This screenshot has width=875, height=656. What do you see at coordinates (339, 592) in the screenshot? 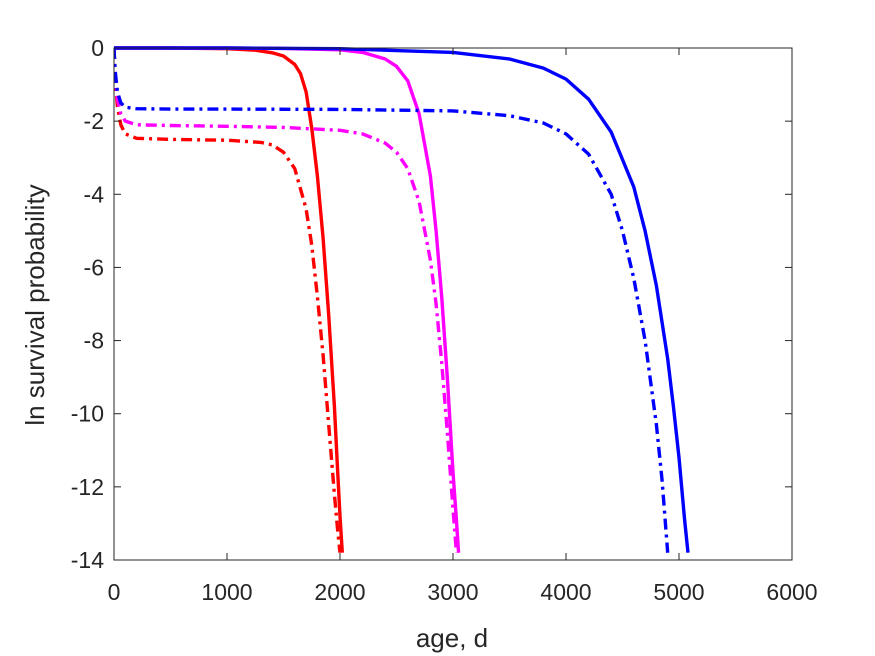
I see `x-tick-label: 2000` at bounding box center [339, 592].